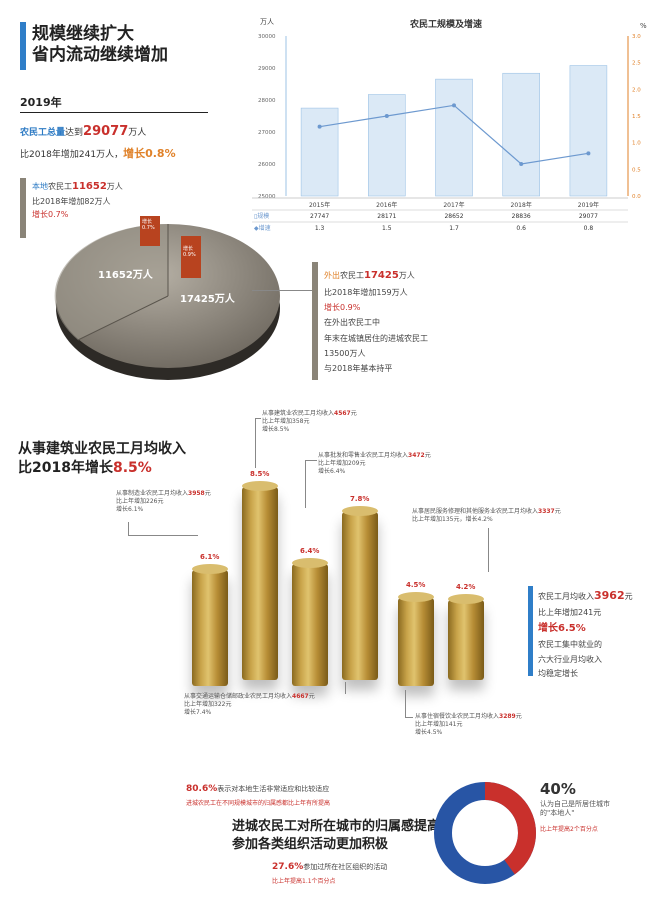 This screenshot has height=900, width=662. I want to click on ann-manufacture-l3: 增长6.1%, so click(130, 509).